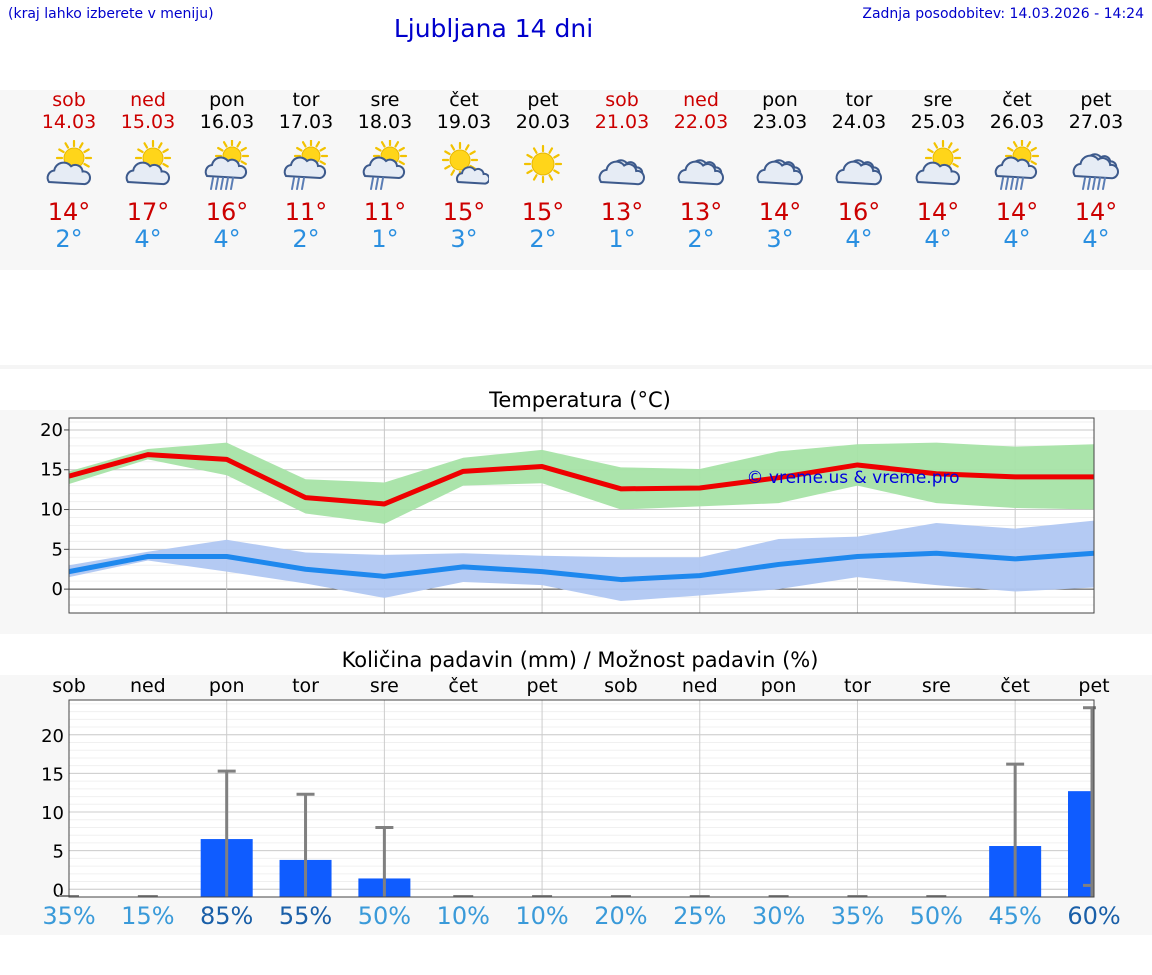  I want to click on last-updated: Zadnja posodobitev: 14.03.2026 - 14:24, so click(1003, 14).